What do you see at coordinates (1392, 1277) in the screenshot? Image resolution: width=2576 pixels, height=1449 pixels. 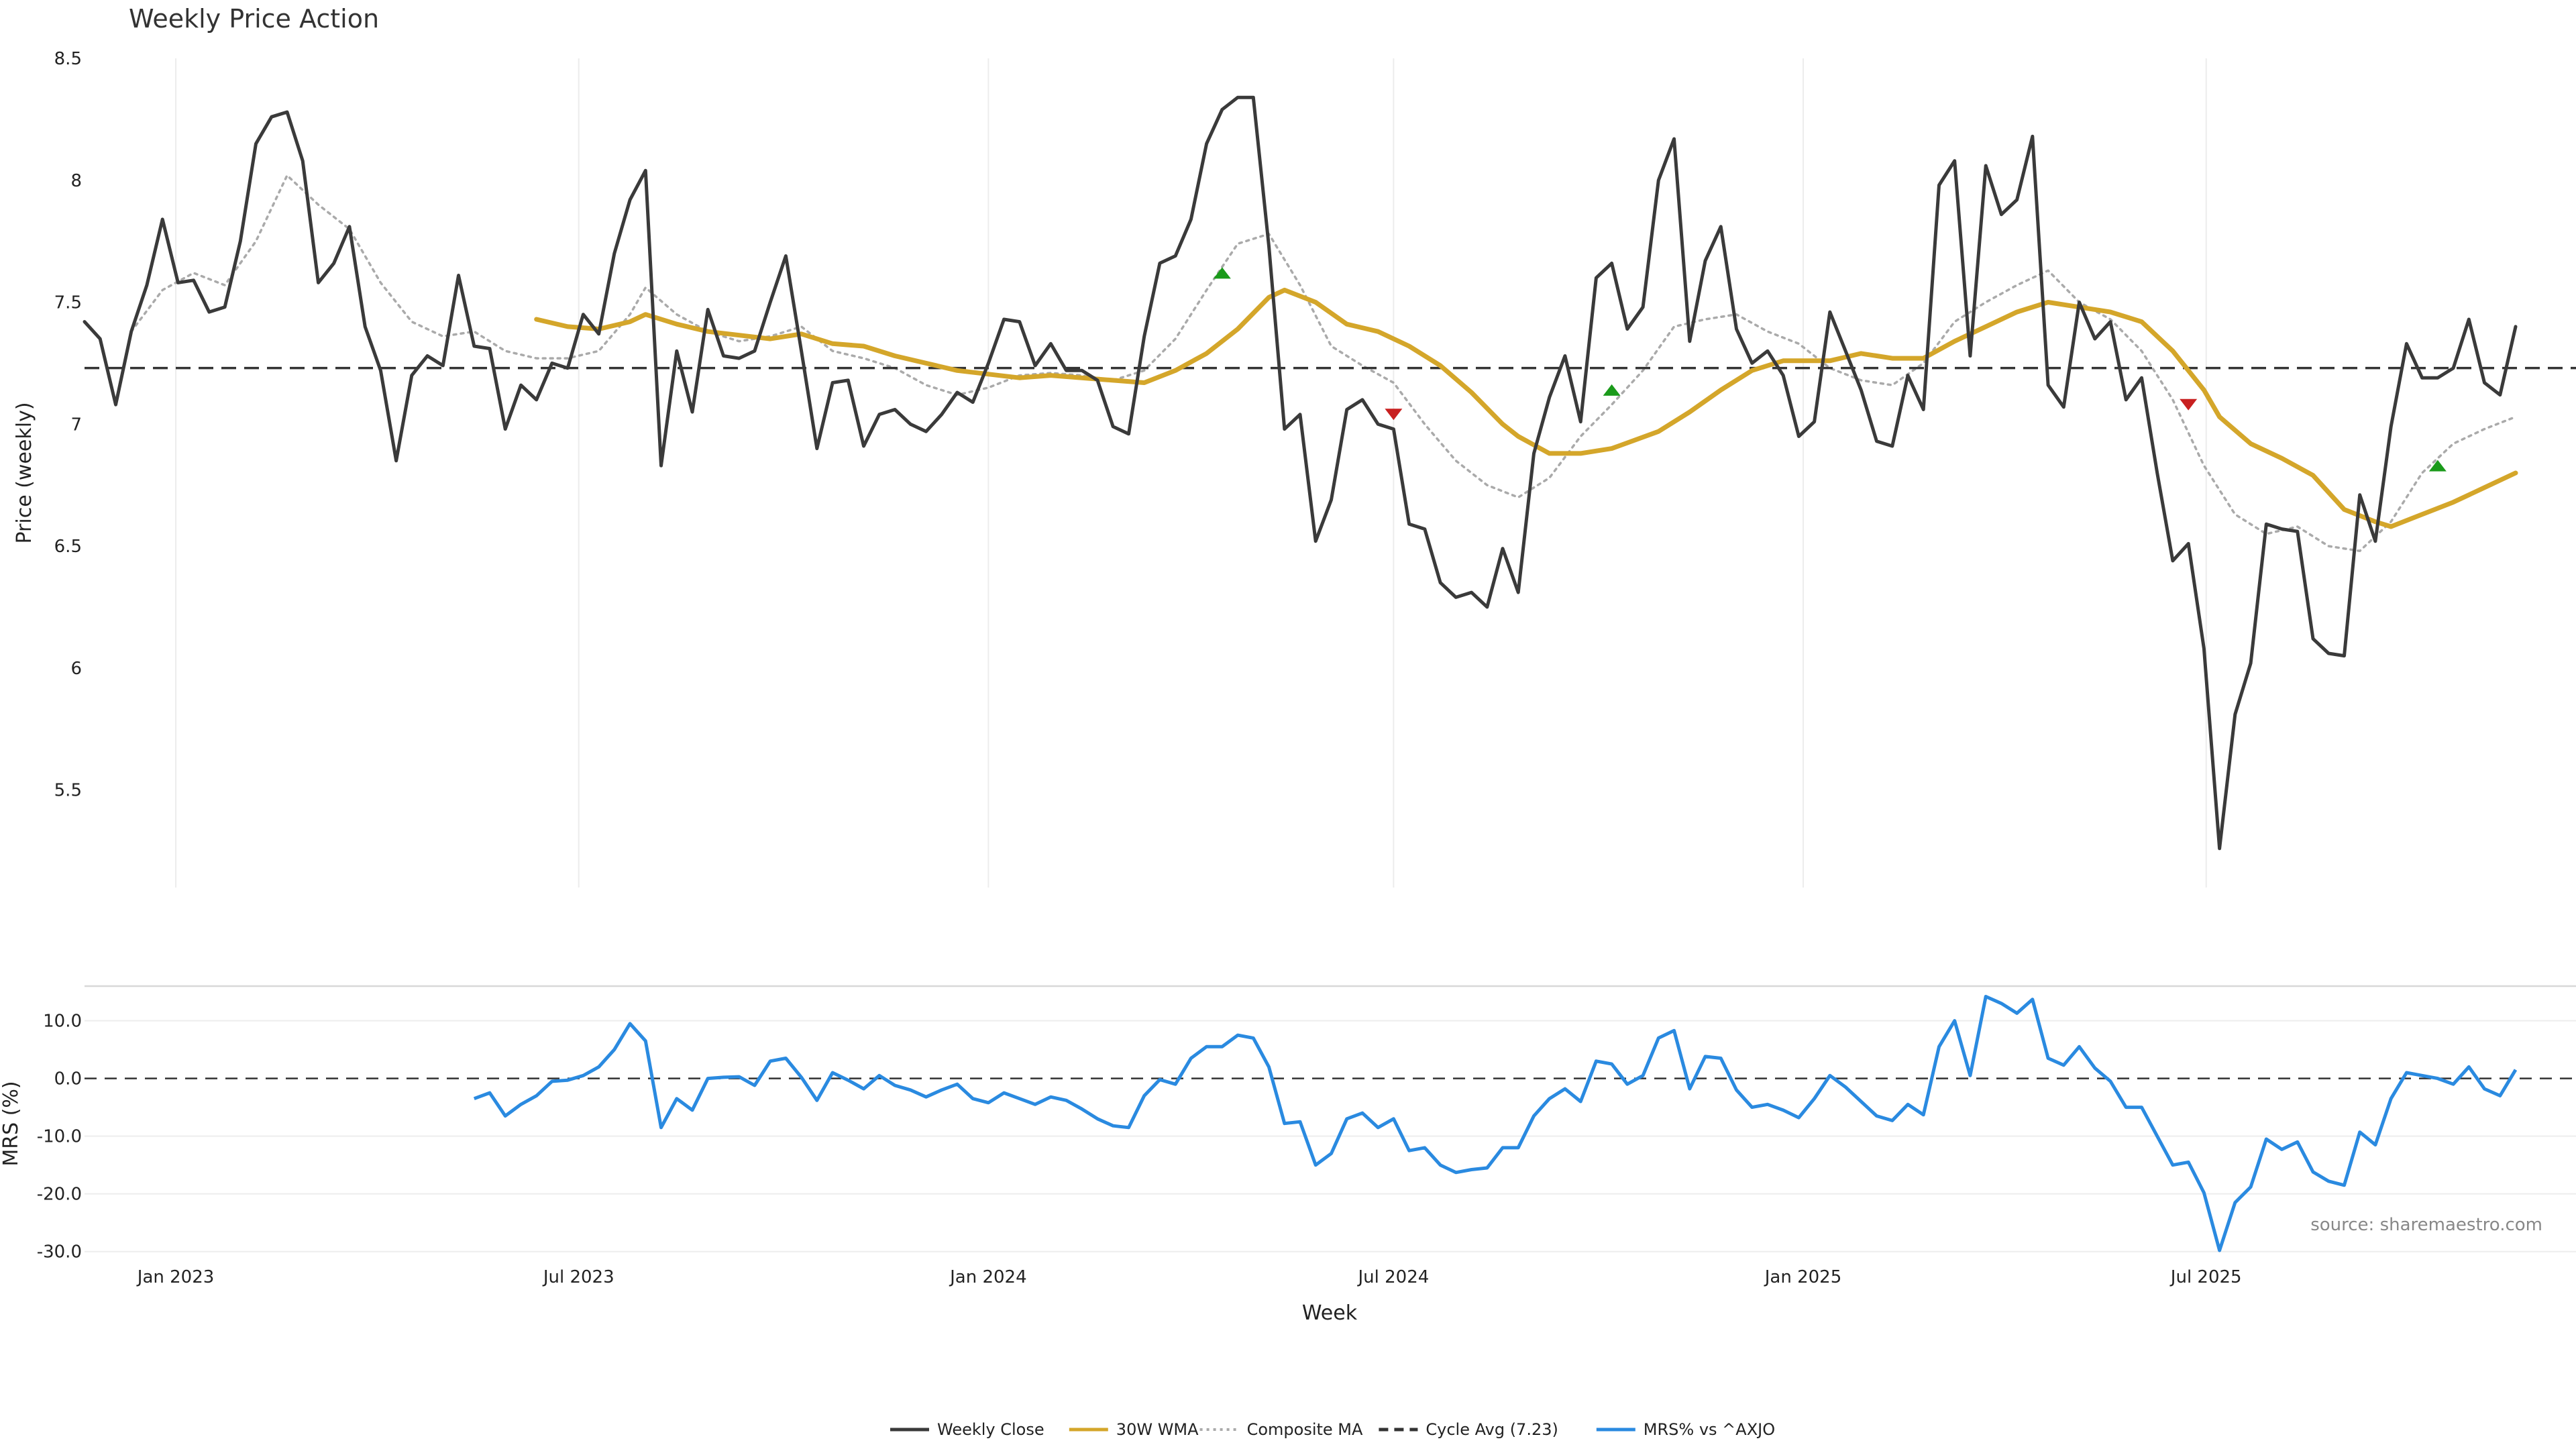 I see `x-tick-label: Jul 2024` at bounding box center [1392, 1277].